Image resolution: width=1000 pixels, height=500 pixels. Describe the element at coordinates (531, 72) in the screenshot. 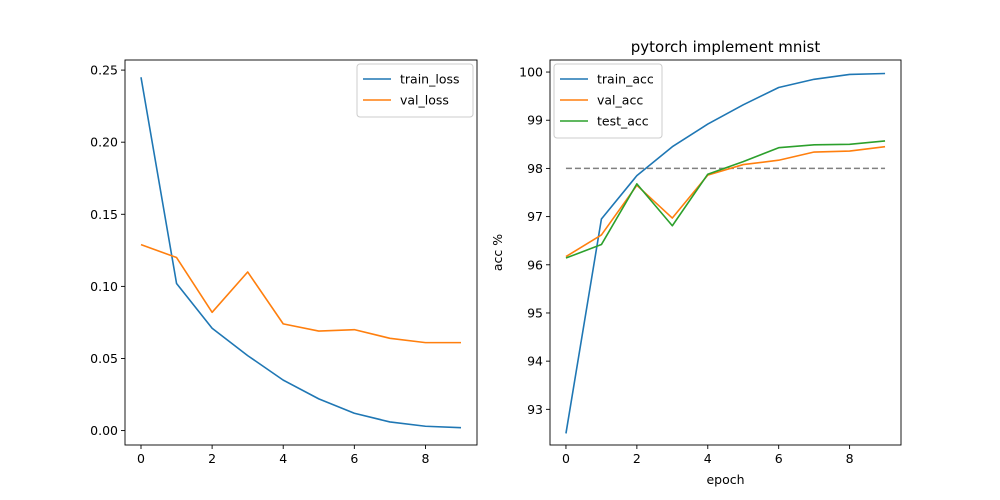

I see `y-tick-label: 100` at that location.